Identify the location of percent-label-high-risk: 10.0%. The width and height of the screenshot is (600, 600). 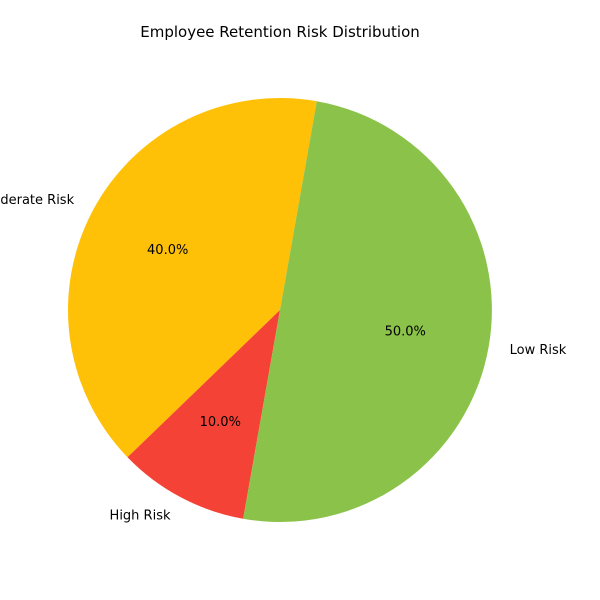
(220, 422).